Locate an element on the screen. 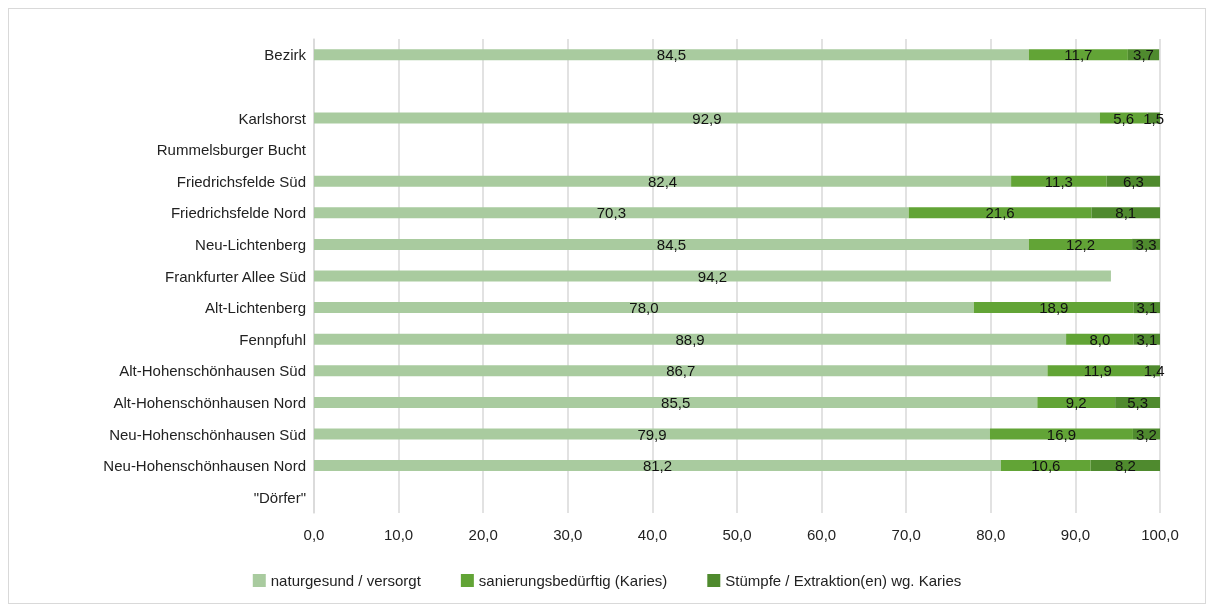  data-label: 3,3 is located at coordinates (1146, 244).